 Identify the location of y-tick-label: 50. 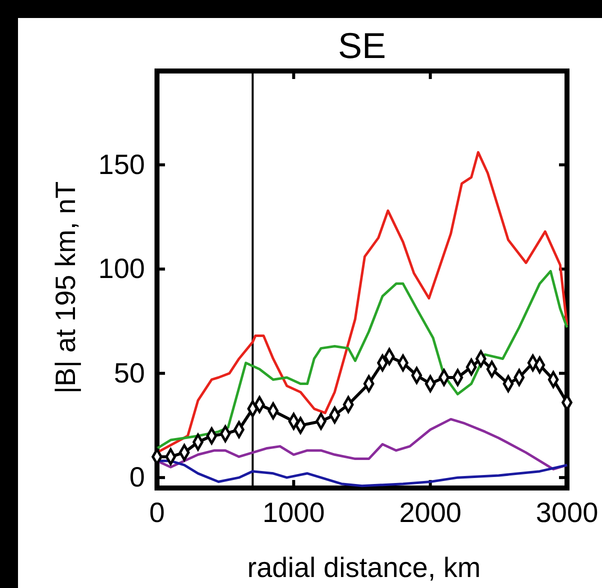
(129, 372).